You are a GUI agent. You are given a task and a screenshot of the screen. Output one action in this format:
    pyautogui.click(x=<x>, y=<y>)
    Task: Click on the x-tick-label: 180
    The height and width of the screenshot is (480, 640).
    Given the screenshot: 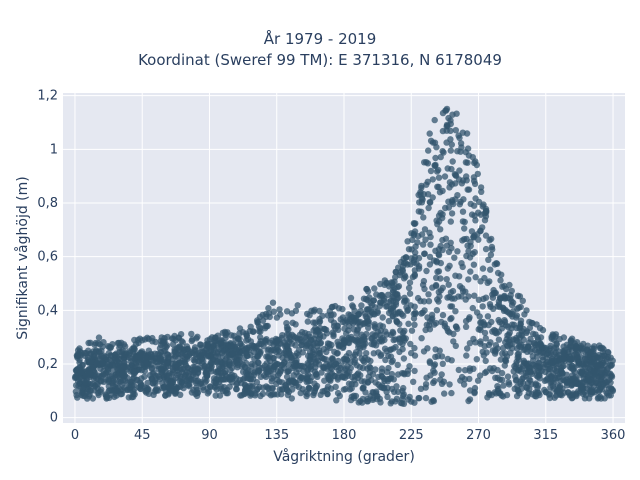 What is the action you would take?
    pyautogui.click(x=344, y=435)
    